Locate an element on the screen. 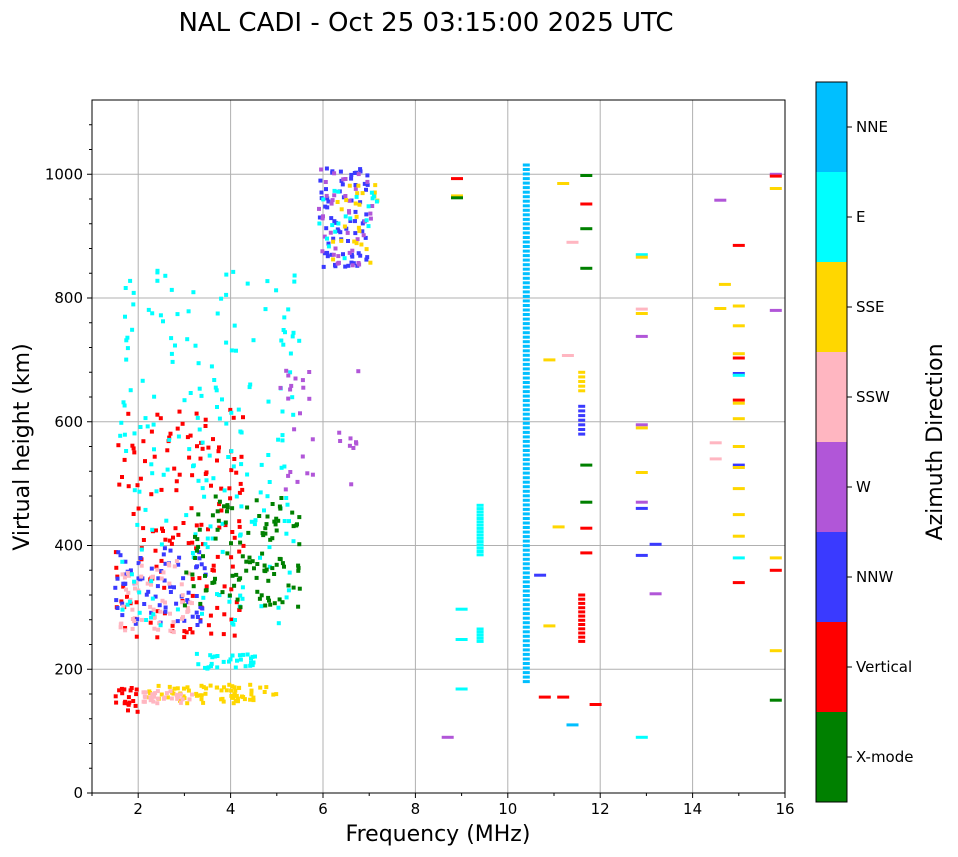 The image size is (958, 857). colorbar-segment is located at coordinates (831, 757).